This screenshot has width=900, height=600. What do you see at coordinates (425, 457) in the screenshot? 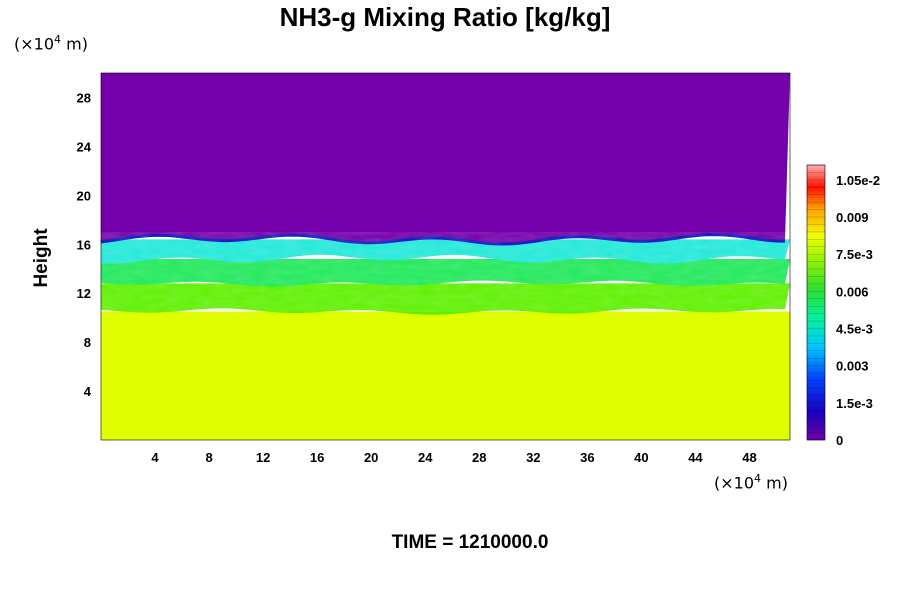
I see `x-tick-label: 24` at bounding box center [425, 457].